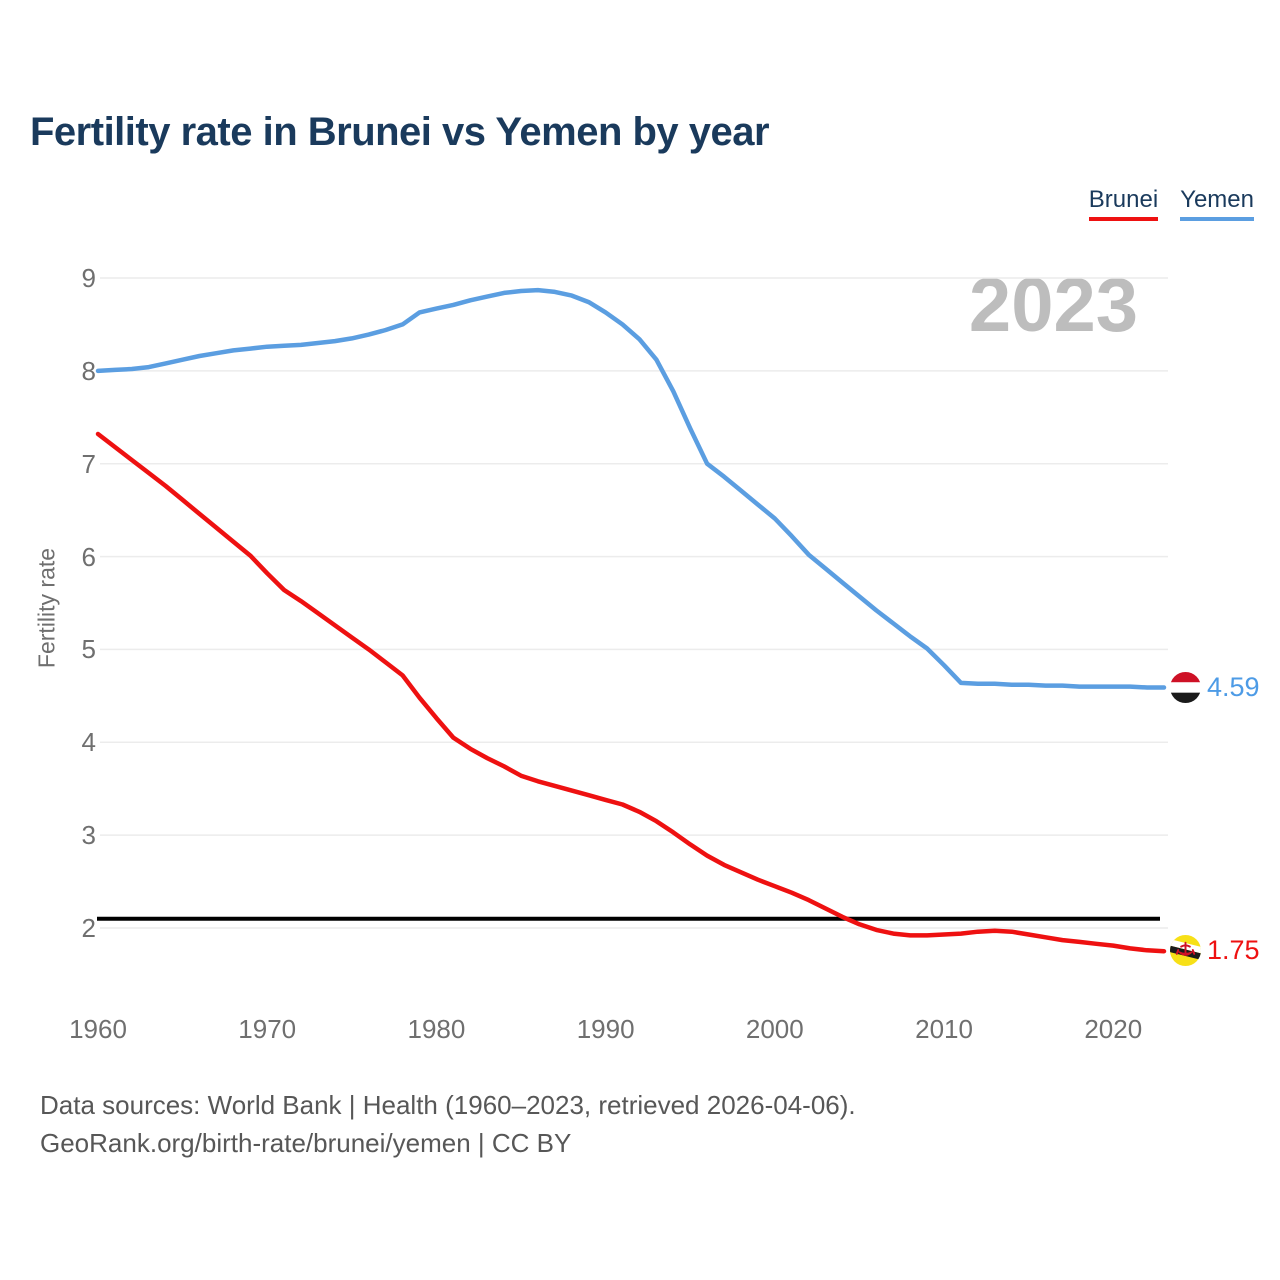 This screenshot has width=1280, height=1280. I want to click on y-tick-label-2: 2, so click(88, 928).